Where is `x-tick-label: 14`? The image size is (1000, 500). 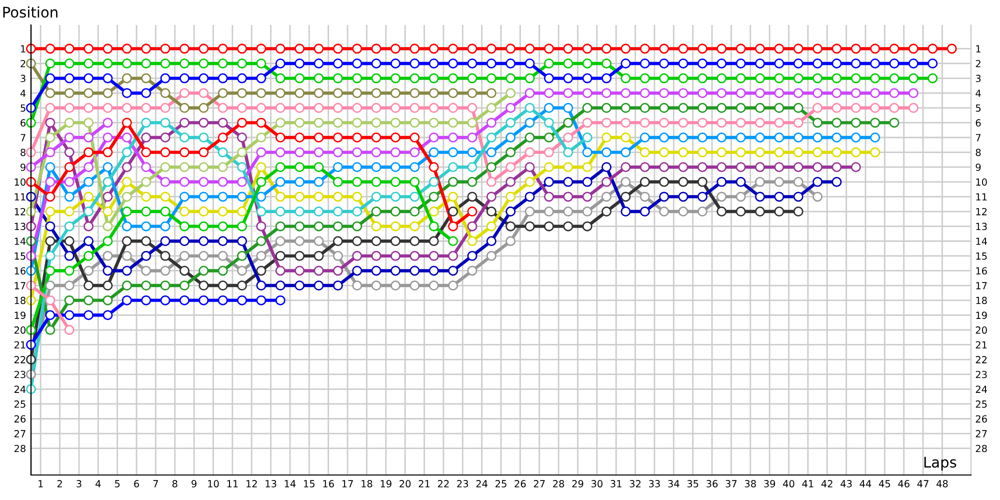 x-tick-label: 14 is located at coordinates (290, 484).